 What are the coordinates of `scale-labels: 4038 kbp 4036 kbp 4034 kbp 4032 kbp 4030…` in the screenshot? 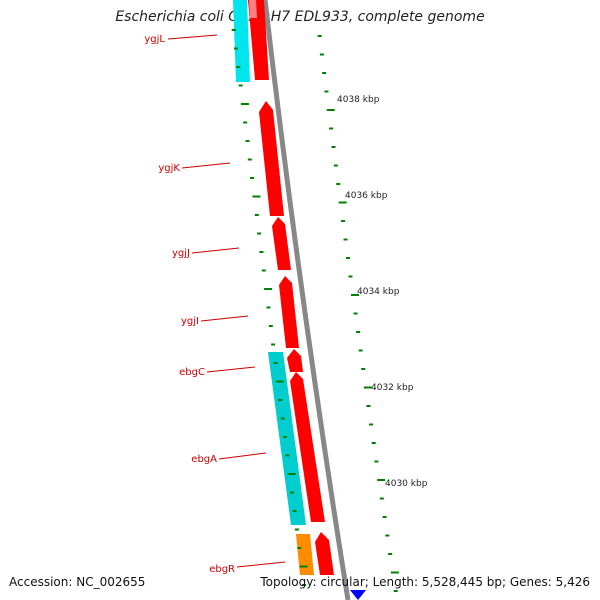 It's located at (382, 292).